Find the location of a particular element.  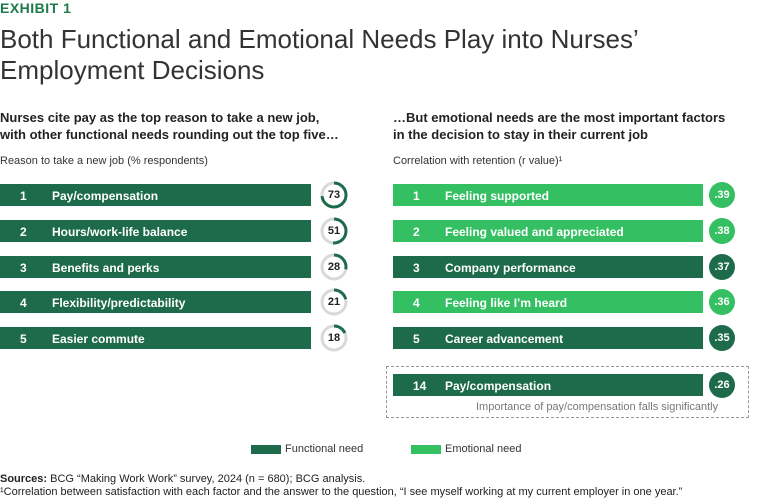

left-row-1: 1 Pay/compensation is located at coordinates (155, 195).